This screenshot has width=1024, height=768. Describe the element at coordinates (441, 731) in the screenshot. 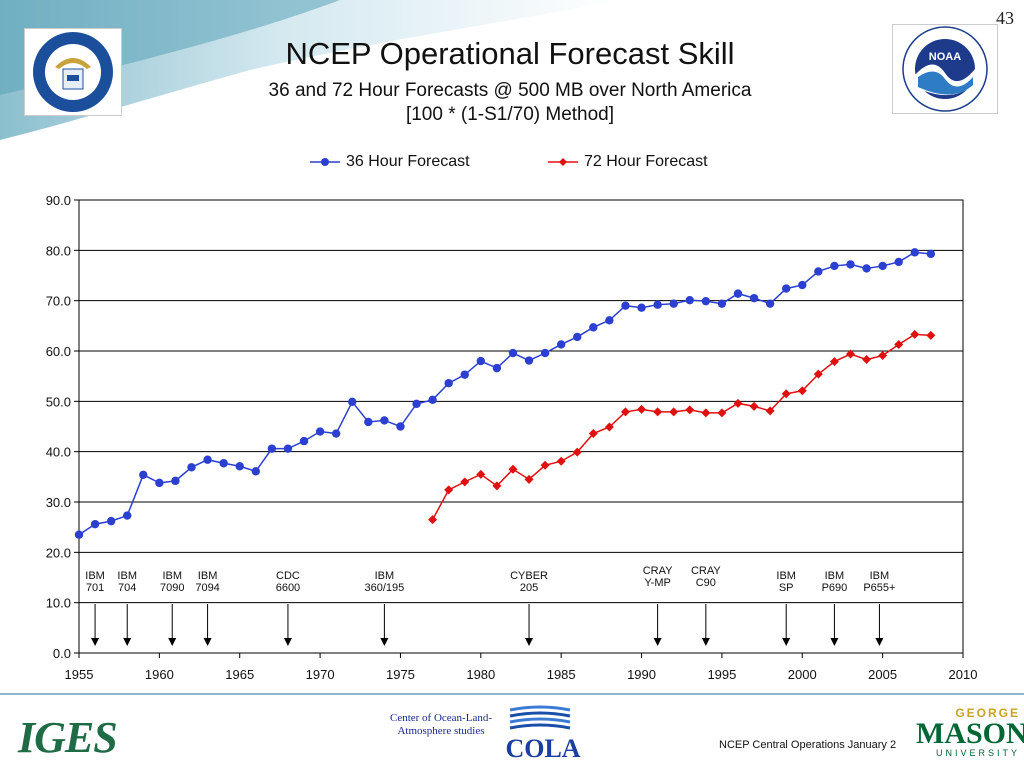

I see `cola-text-line-2: Atmosphere studies` at that location.